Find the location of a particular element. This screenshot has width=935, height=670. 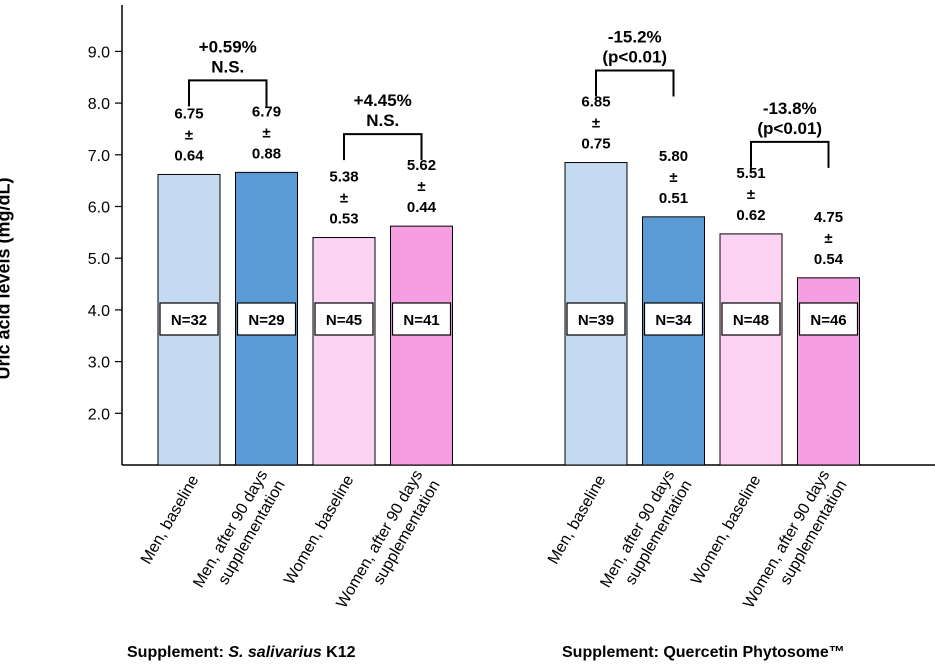

sd-label: 0.88 is located at coordinates (266, 153).